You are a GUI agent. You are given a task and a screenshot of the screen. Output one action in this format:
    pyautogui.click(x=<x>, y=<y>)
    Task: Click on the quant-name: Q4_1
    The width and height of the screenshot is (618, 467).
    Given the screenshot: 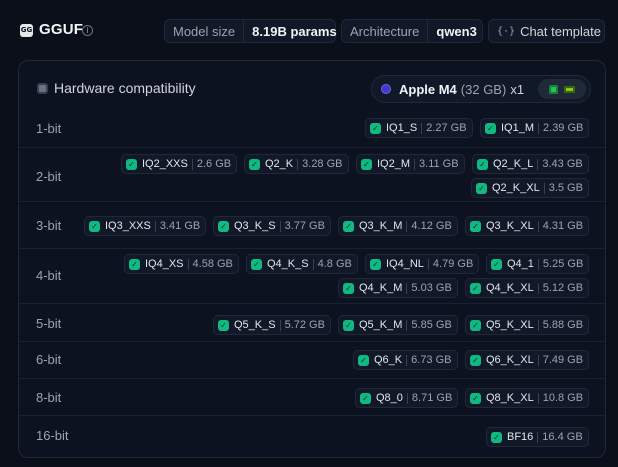 What is the action you would take?
    pyautogui.click(x=520, y=264)
    